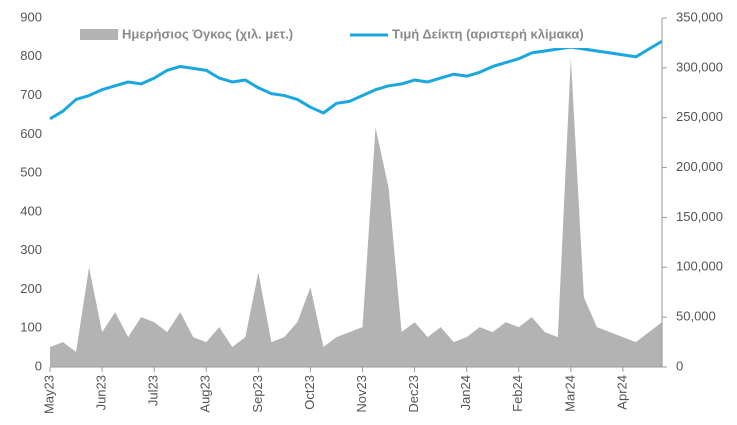 The width and height of the screenshot is (737, 425). What do you see at coordinates (699, 116) in the screenshot?
I see `y2-tick-label: 250,000` at bounding box center [699, 116].